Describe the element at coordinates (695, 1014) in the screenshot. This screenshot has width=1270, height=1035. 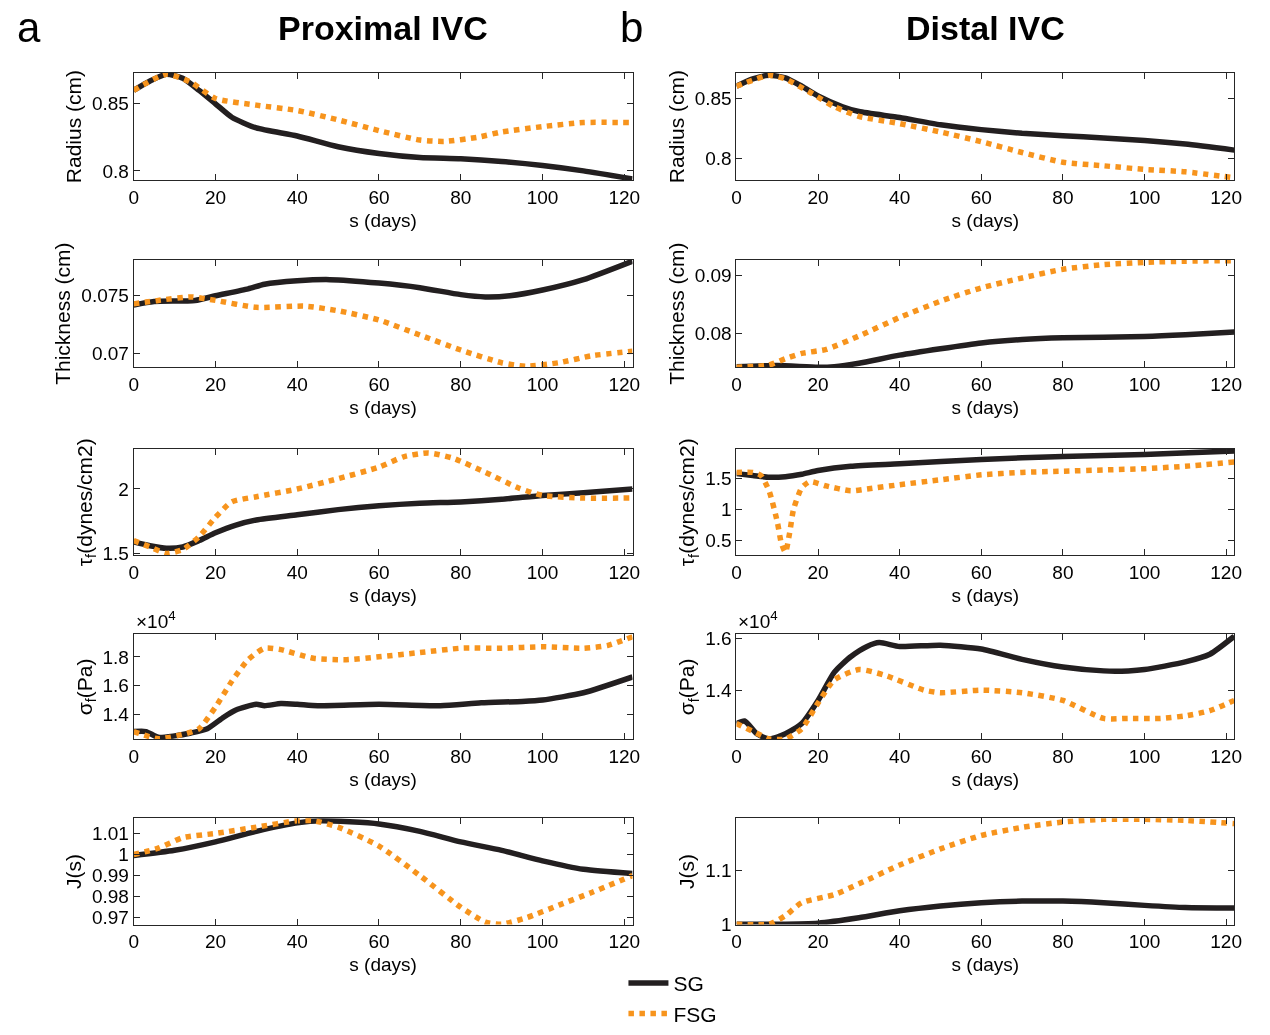
I see `legend-label: FSG` at that location.